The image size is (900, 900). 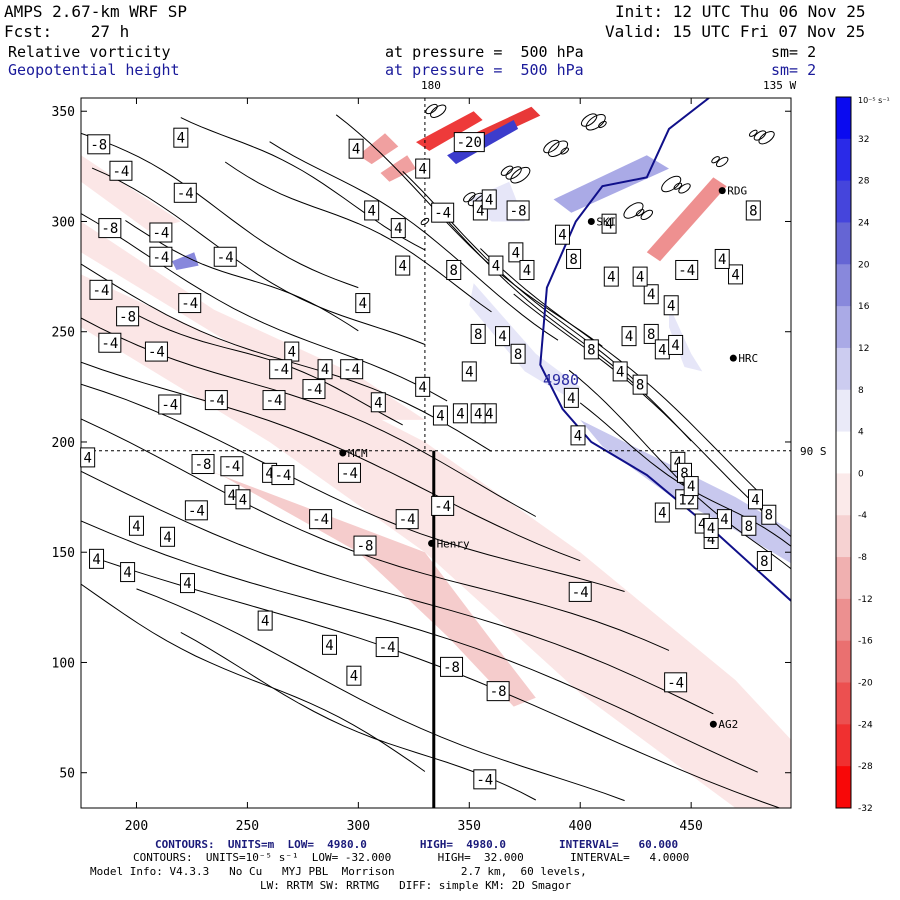 I want to click on init-time: Init: 12 UTC Thu 06 Nov 25, so click(x=740, y=11).